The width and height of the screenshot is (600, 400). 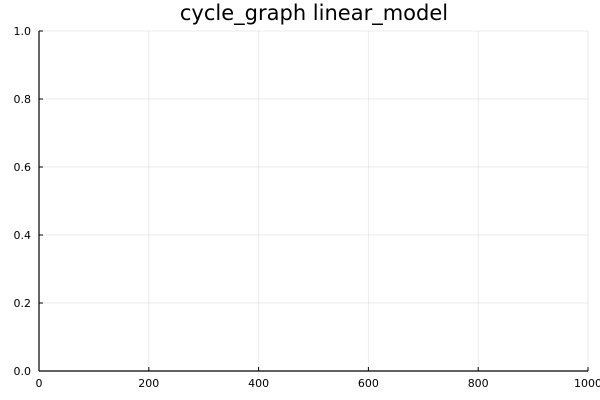 I want to click on y-tick-label: 0.2, so click(x=23, y=303).